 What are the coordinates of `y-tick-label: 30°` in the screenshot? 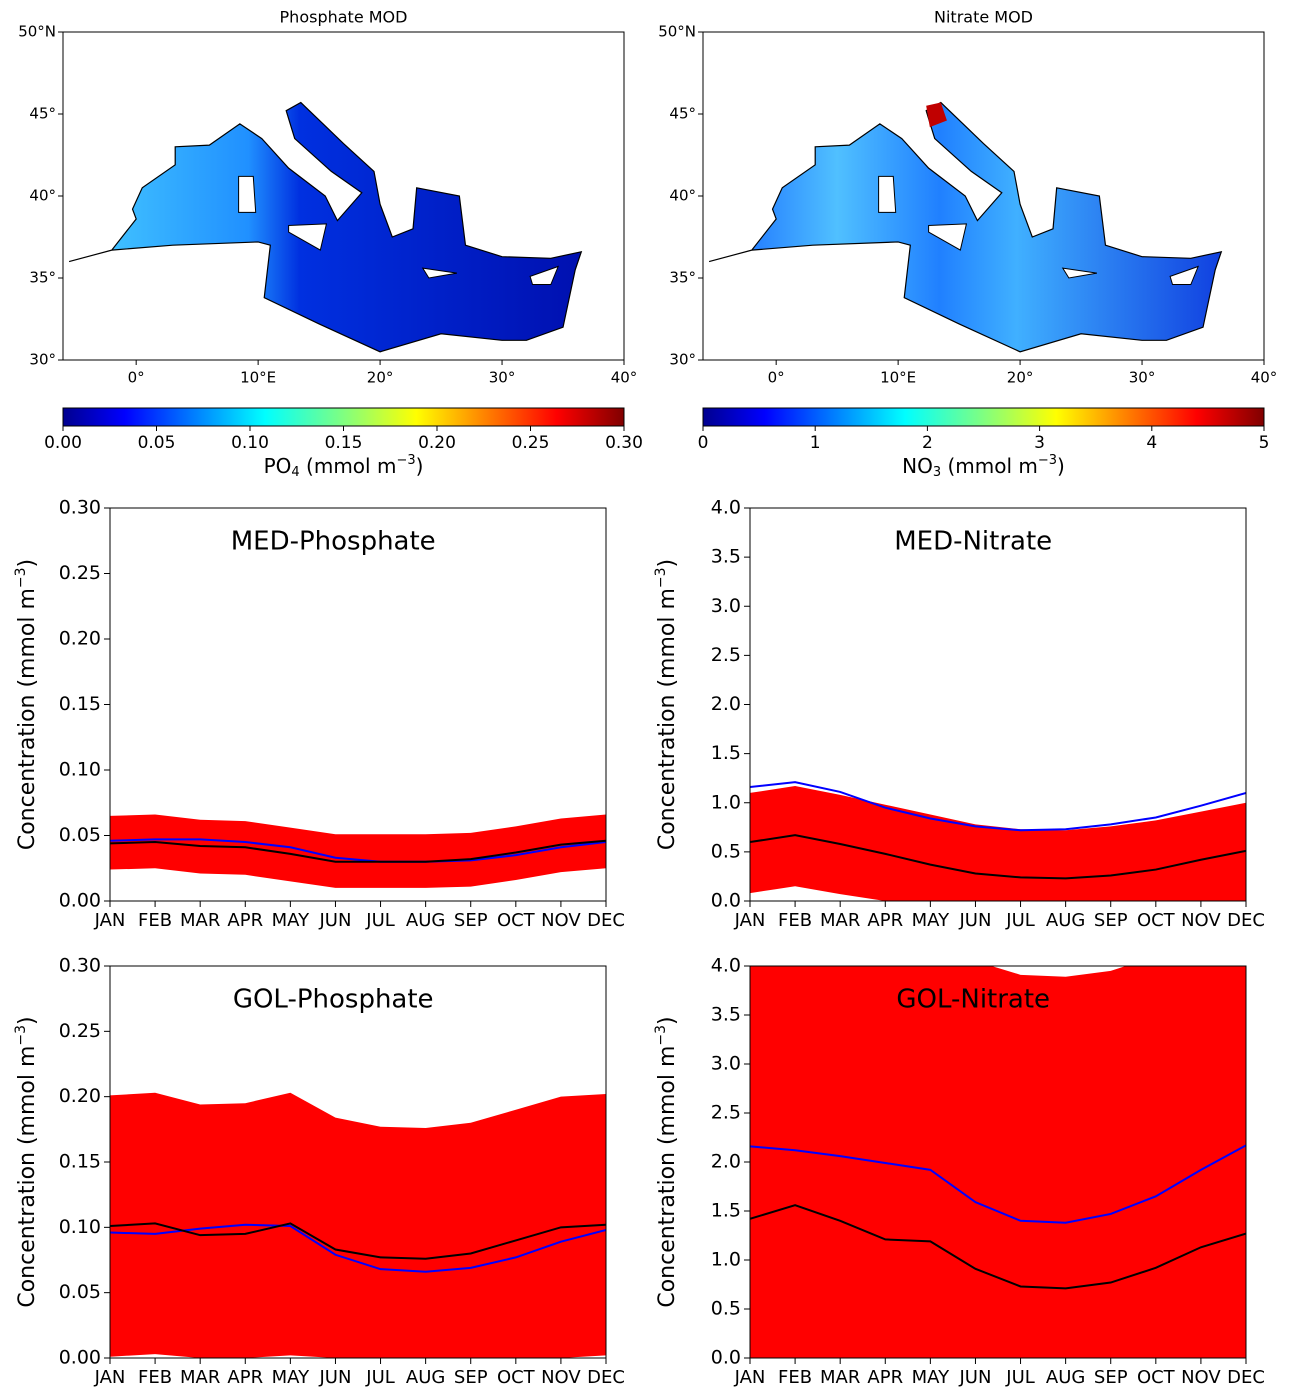 It's located at (42, 360).